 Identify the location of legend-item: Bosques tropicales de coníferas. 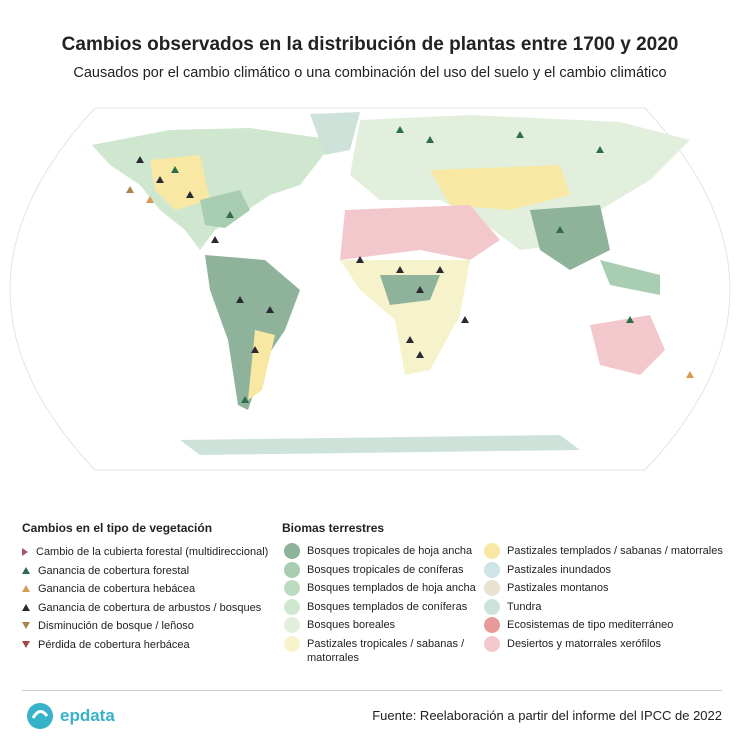
(381, 569).